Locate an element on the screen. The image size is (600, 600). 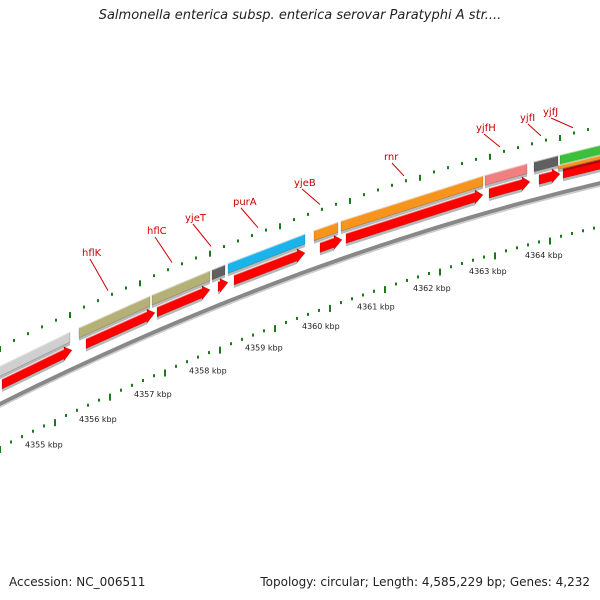
leader-line-hflC is located at coordinates (163, 249).